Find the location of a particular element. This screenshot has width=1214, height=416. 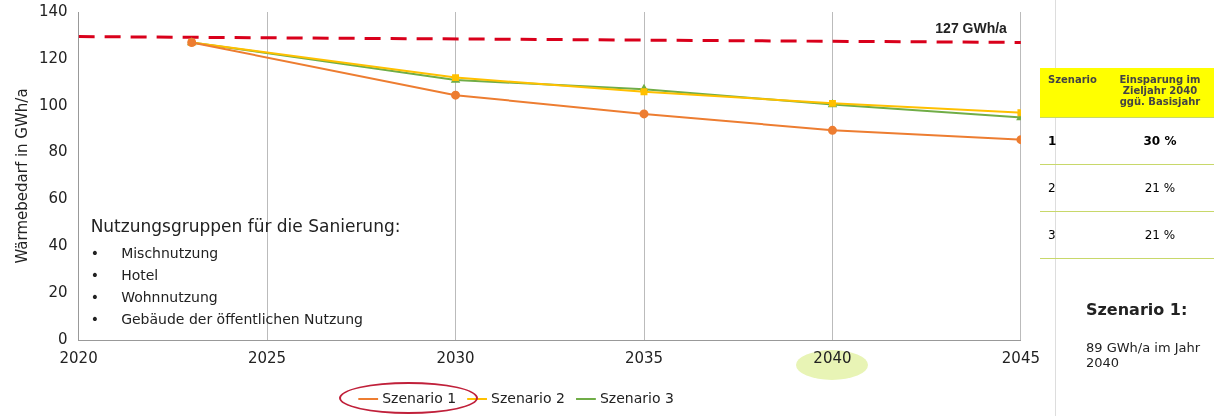

text: 3 is located at coordinates (1072, 235).